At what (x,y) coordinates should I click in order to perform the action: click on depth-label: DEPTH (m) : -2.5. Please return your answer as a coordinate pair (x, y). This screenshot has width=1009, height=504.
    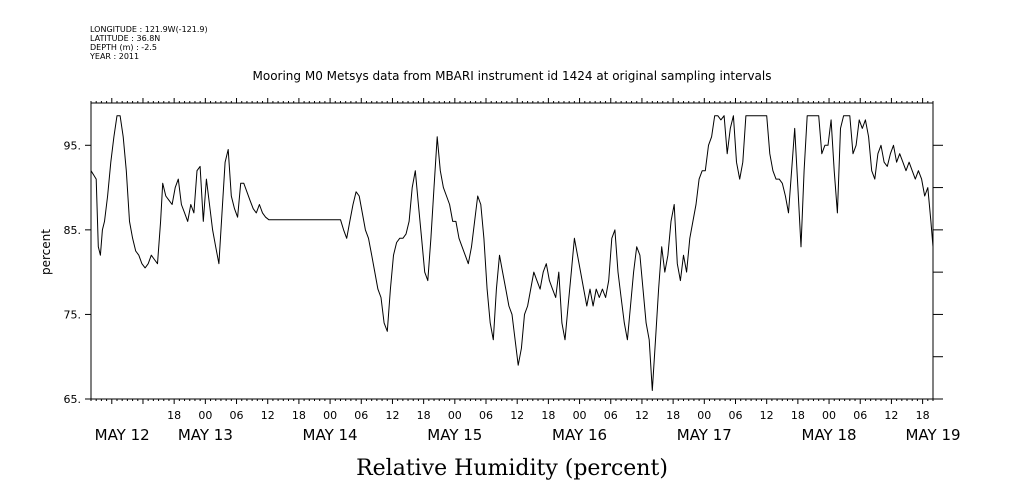
    Looking at the image, I should click on (123, 47).